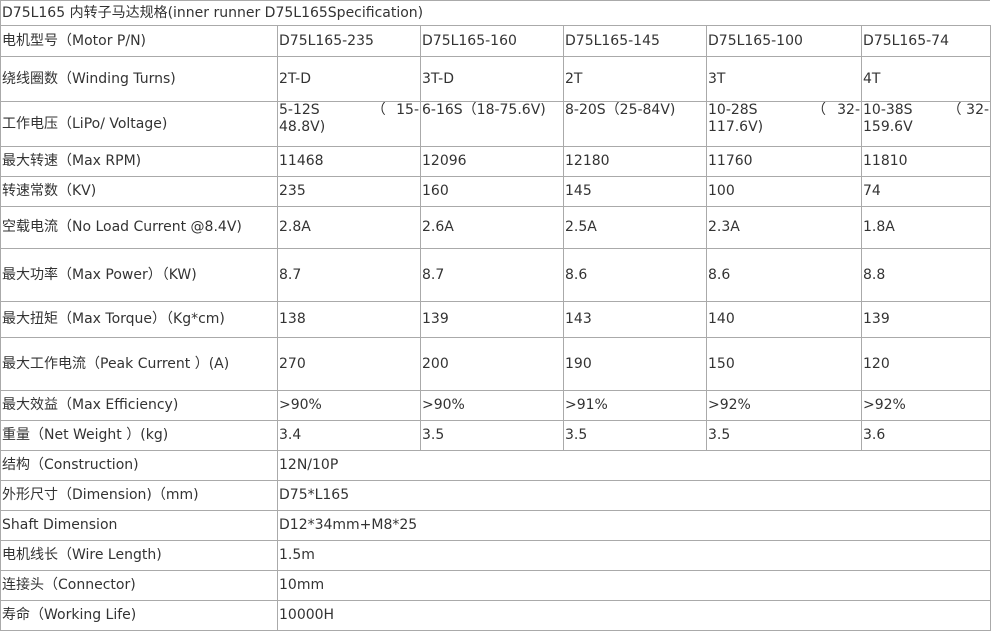  Describe the element at coordinates (139, 275) in the screenshot. I see `row-label: 最大功率（Max Power）（KW)` at that location.